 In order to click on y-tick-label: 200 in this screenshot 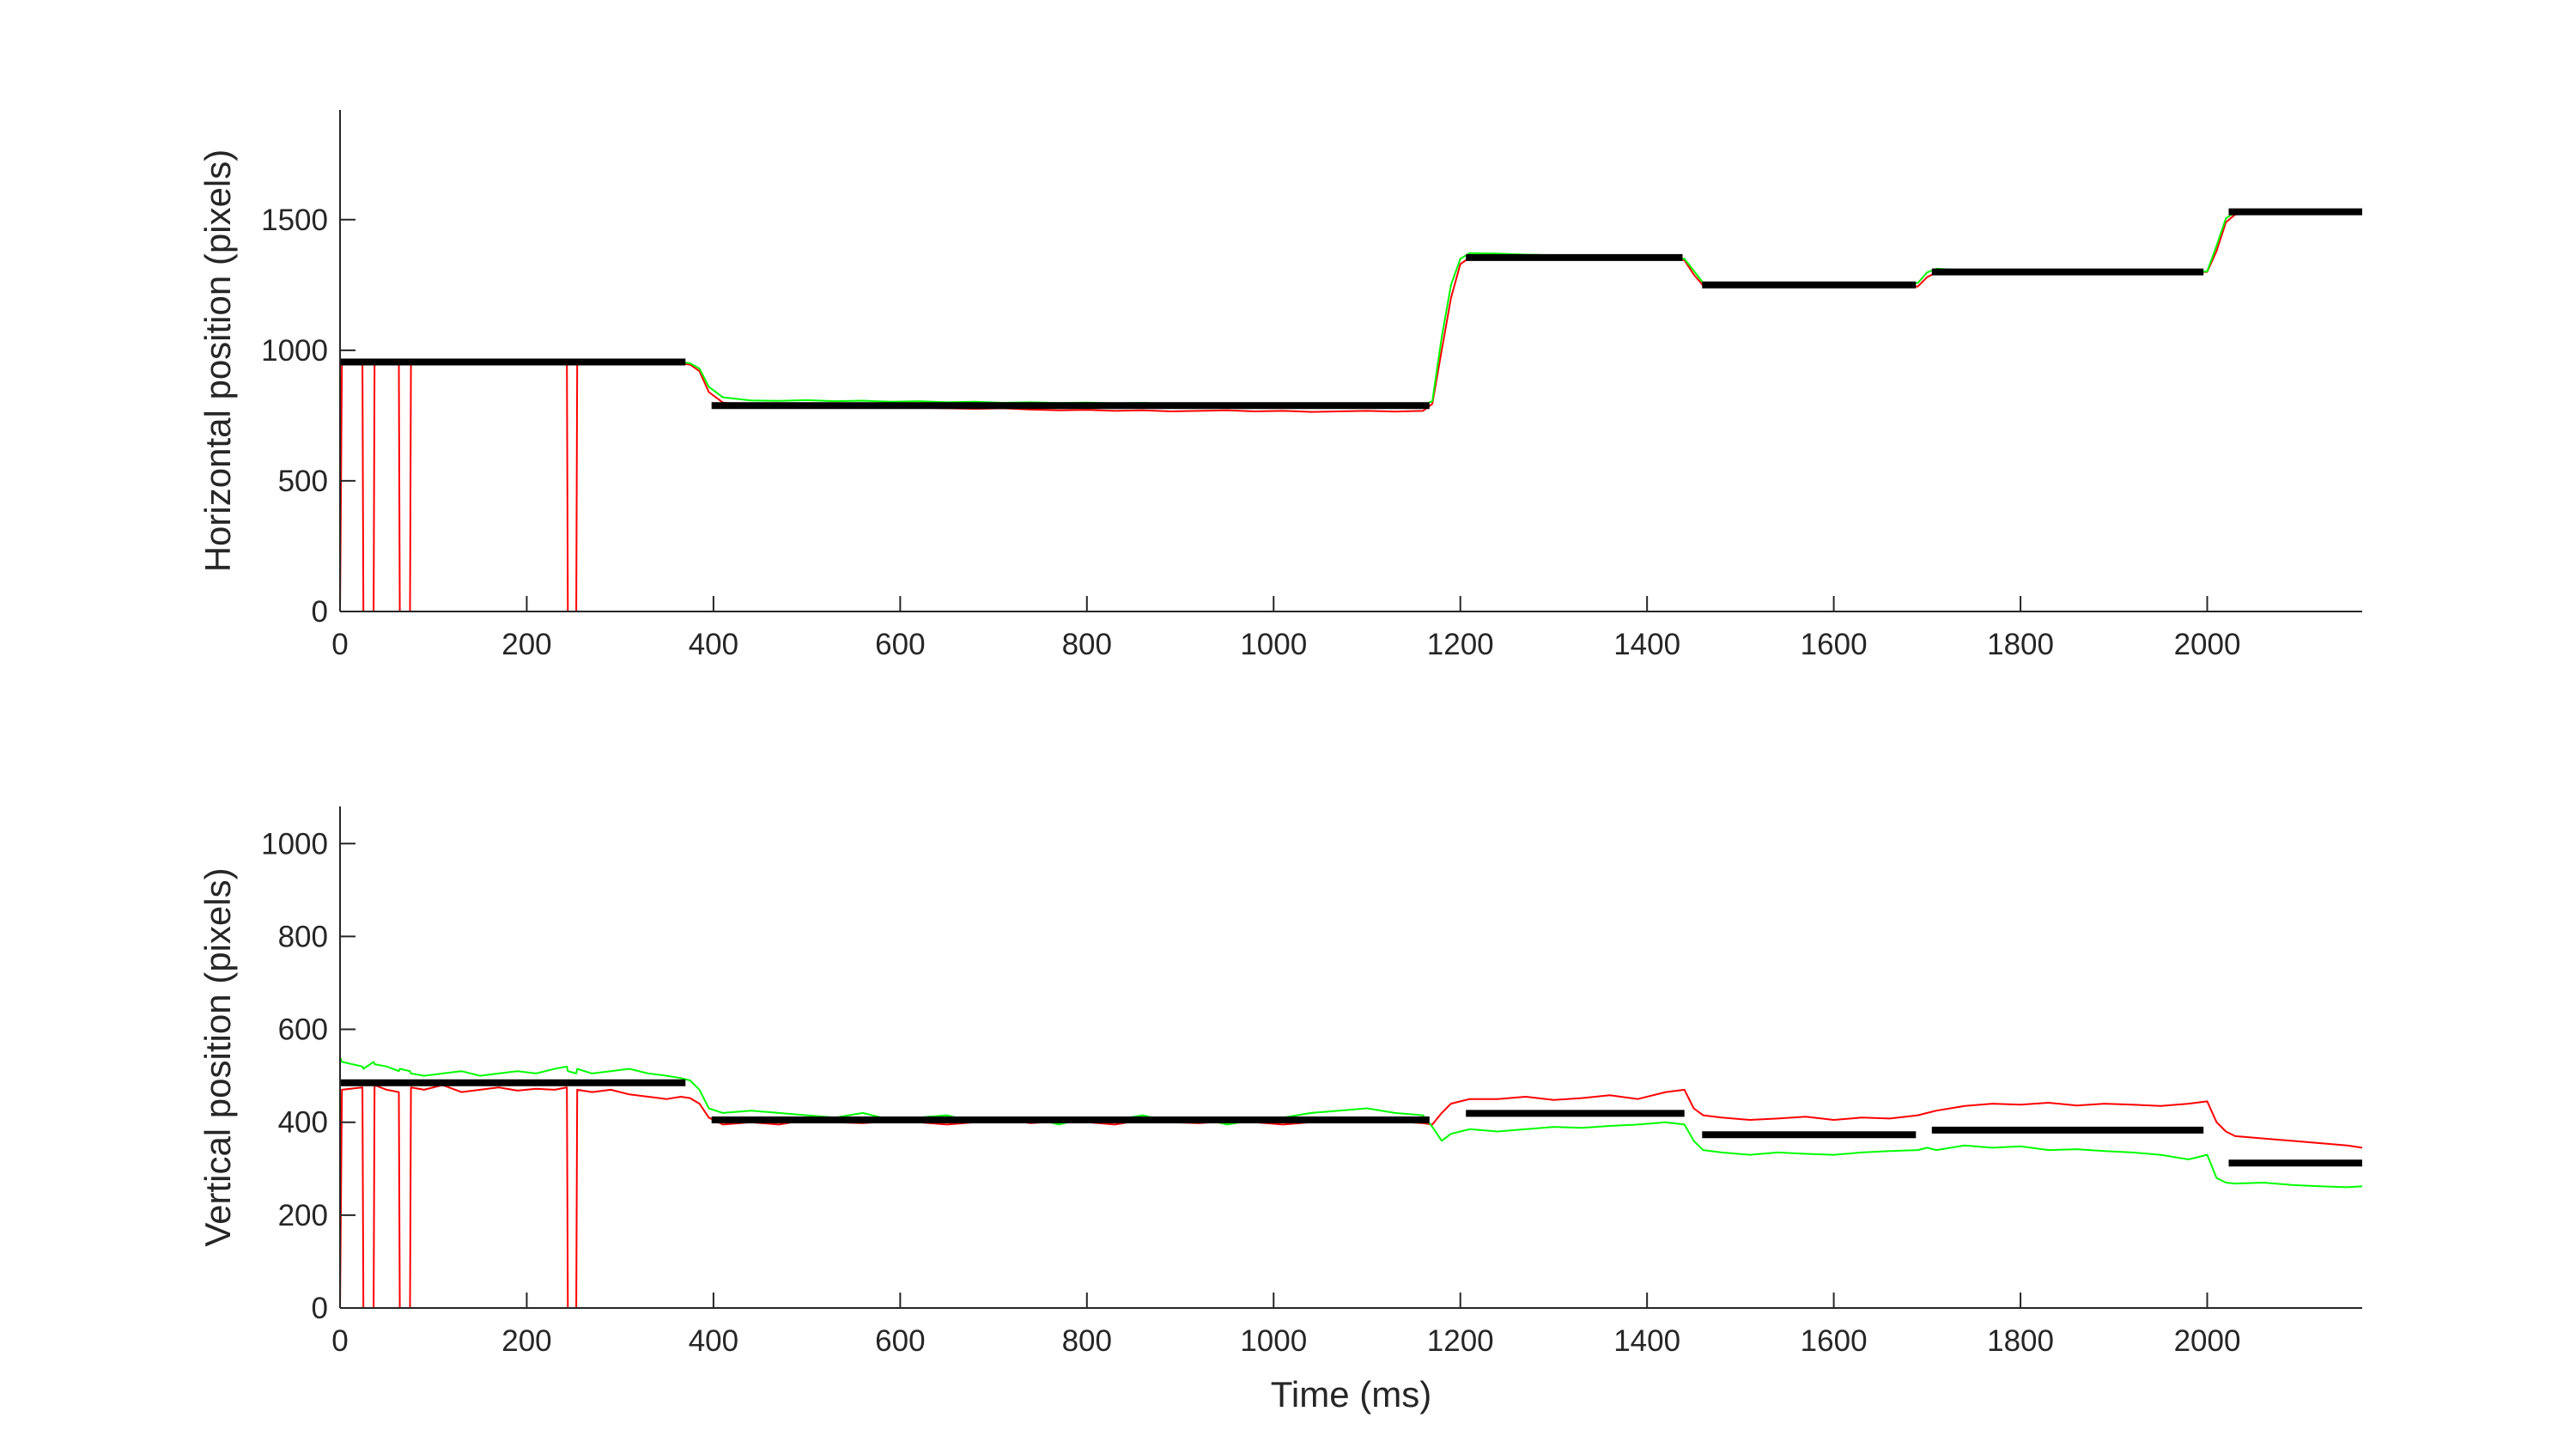, I will do `click(303, 1215)`.